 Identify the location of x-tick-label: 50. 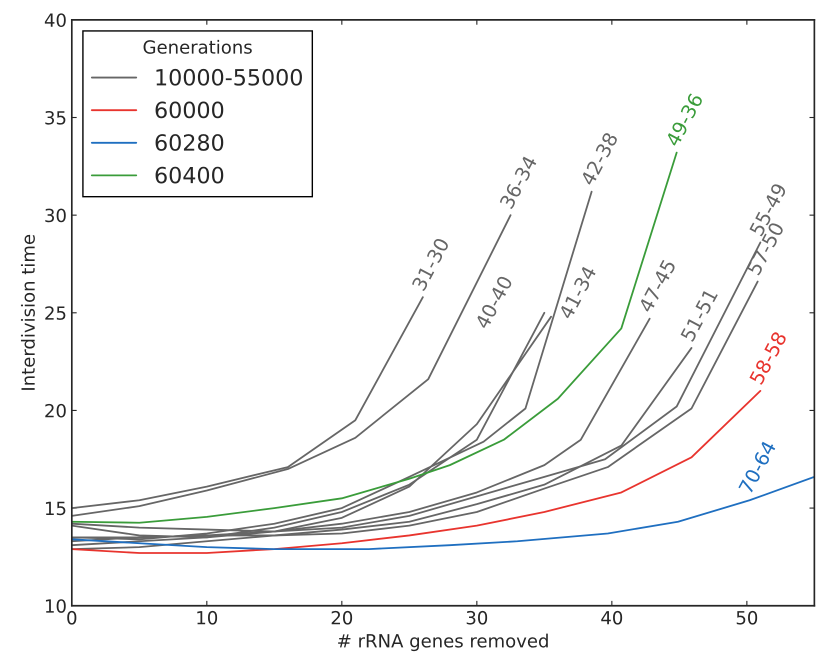
(747, 617).